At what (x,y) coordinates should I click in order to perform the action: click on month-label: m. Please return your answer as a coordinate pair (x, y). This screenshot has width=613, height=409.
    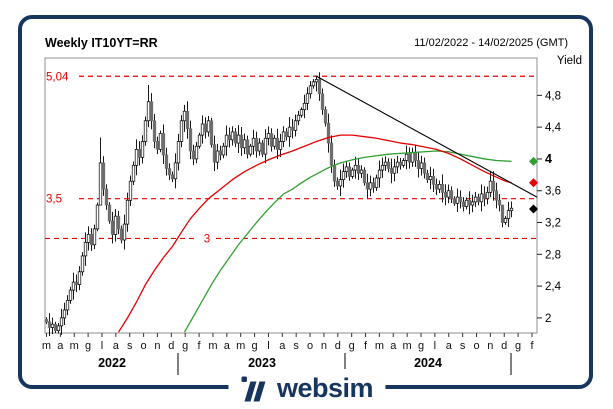
    Looking at the image, I should click on (212, 346).